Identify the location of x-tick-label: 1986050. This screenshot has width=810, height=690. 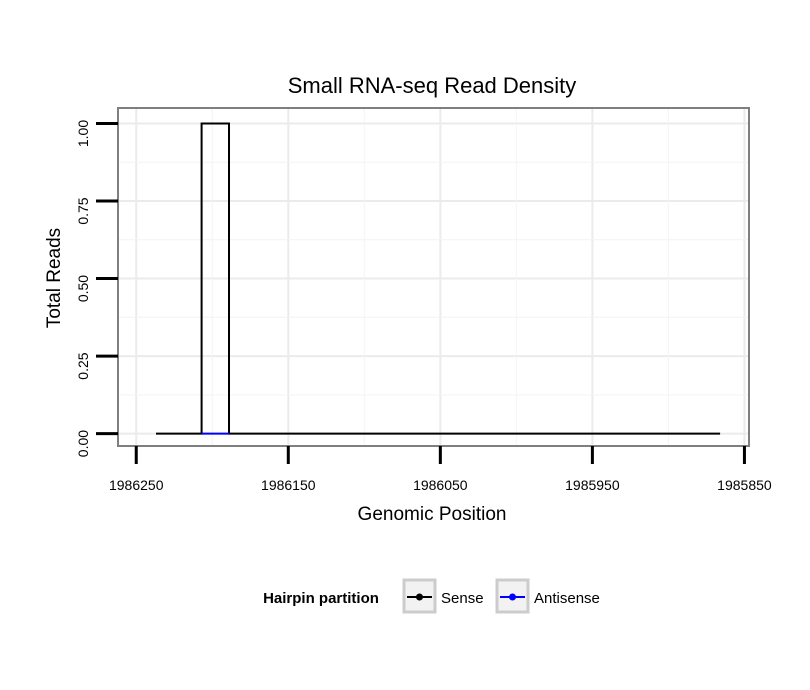
(440, 485).